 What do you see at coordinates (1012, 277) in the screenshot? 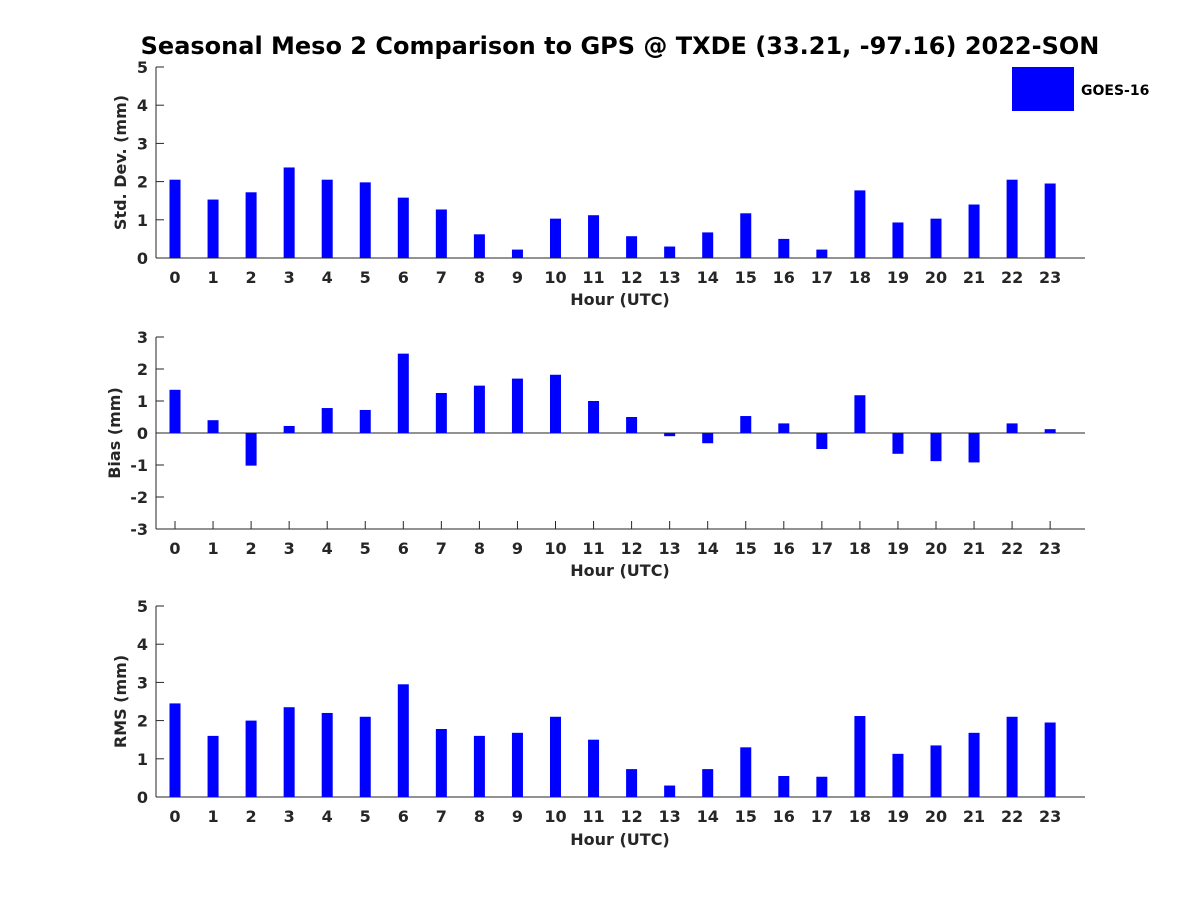
I see `x-tick-label: 22` at bounding box center [1012, 277].